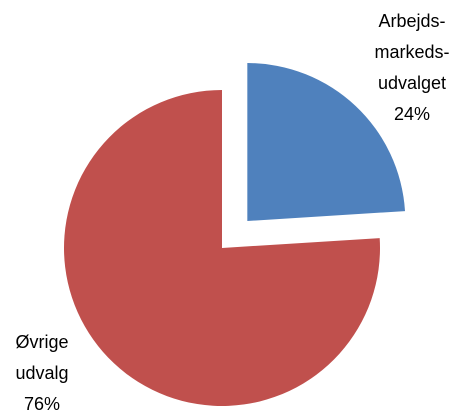 The width and height of the screenshot is (464, 416). I want to click on slice-label: Øvrige, so click(41, 342).